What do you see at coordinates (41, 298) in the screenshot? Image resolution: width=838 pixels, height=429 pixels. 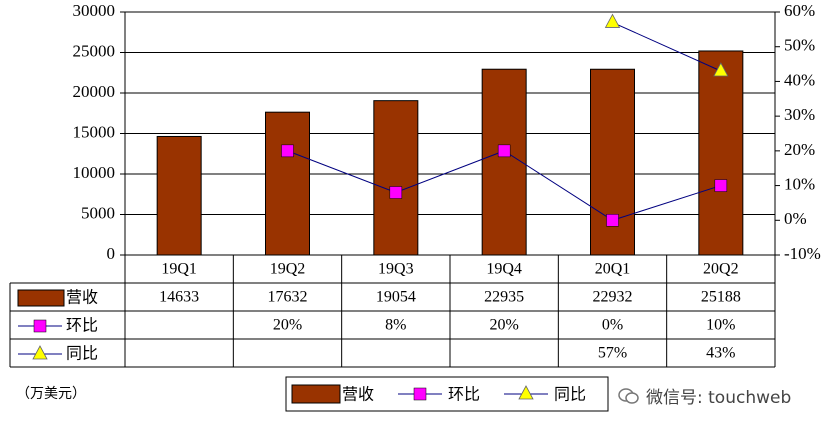 I see `table-key-bar` at bounding box center [41, 298].